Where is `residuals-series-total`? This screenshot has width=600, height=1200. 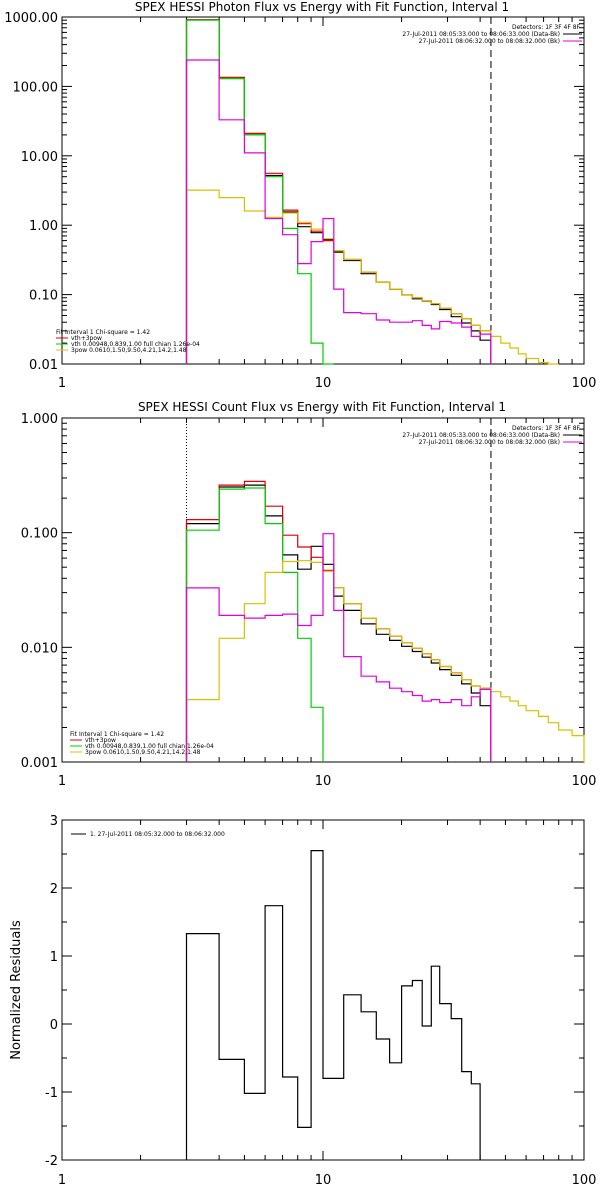
residuals-series-total is located at coordinates (333, 1005).